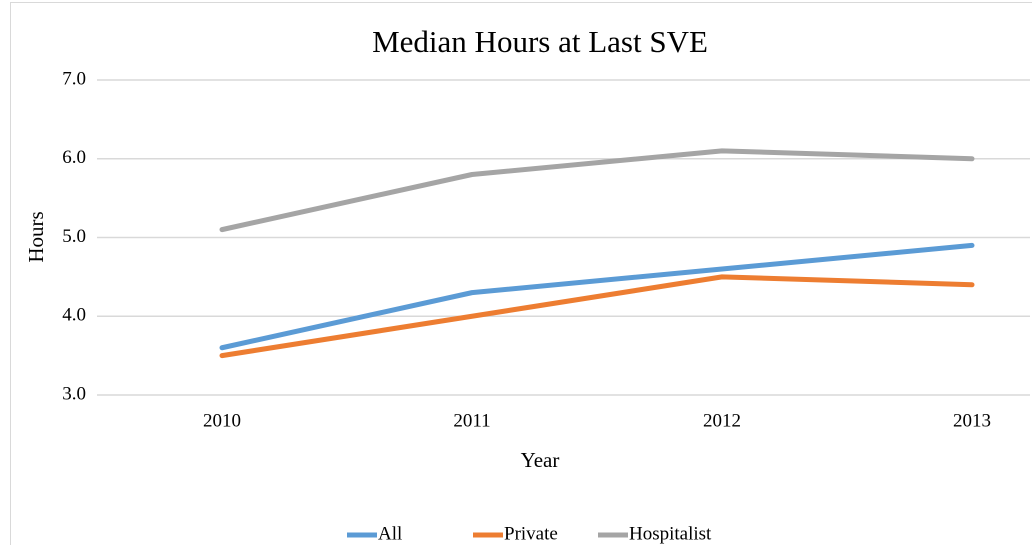 This screenshot has height=545, width=1032. I want to click on legend-label: Hospitalist, so click(670, 533).